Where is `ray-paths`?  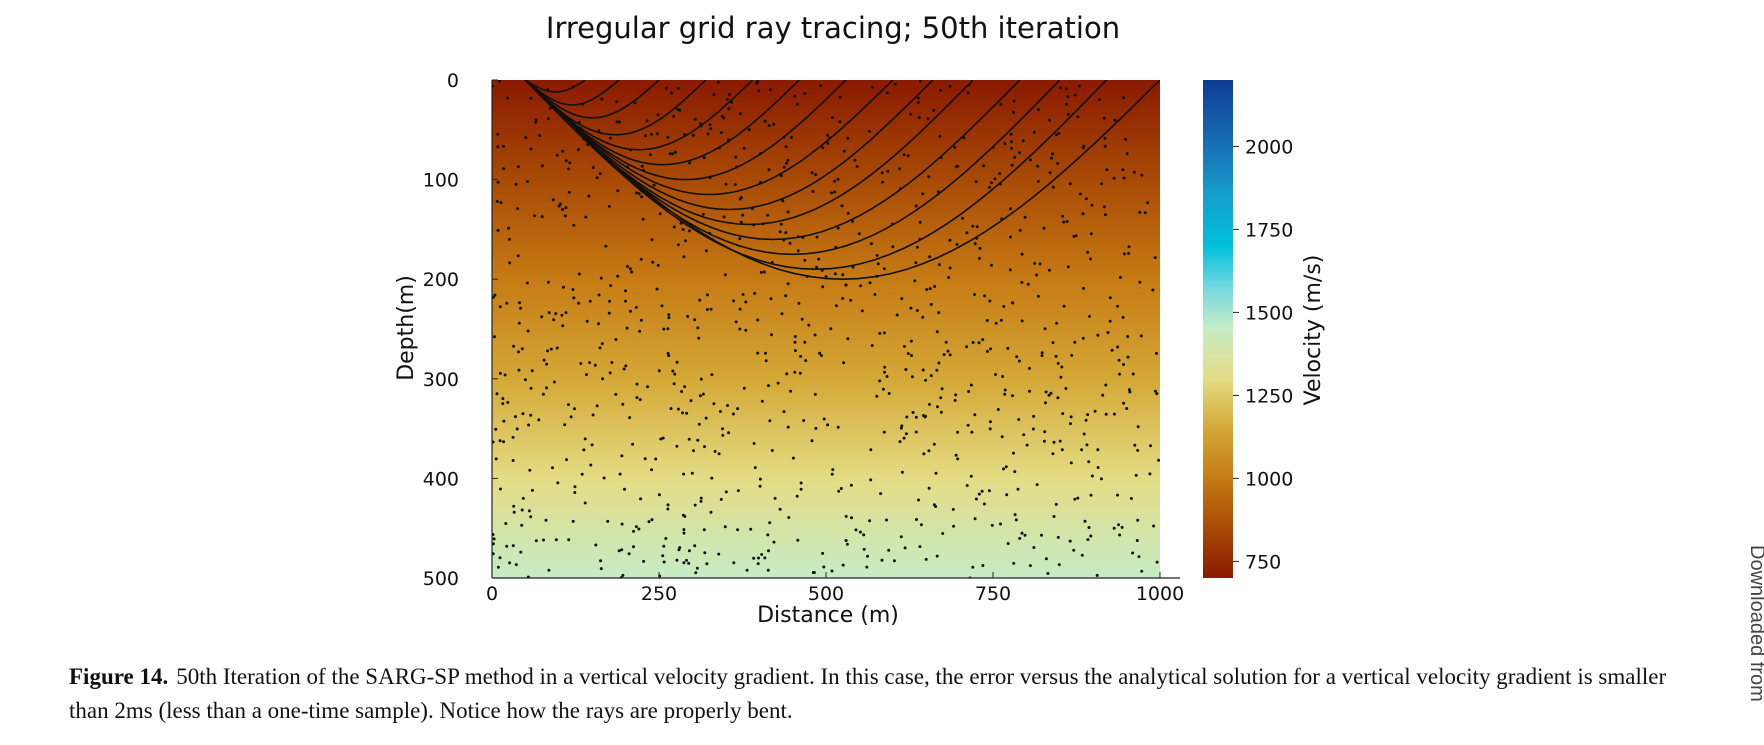 ray-paths is located at coordinates (842, 180).